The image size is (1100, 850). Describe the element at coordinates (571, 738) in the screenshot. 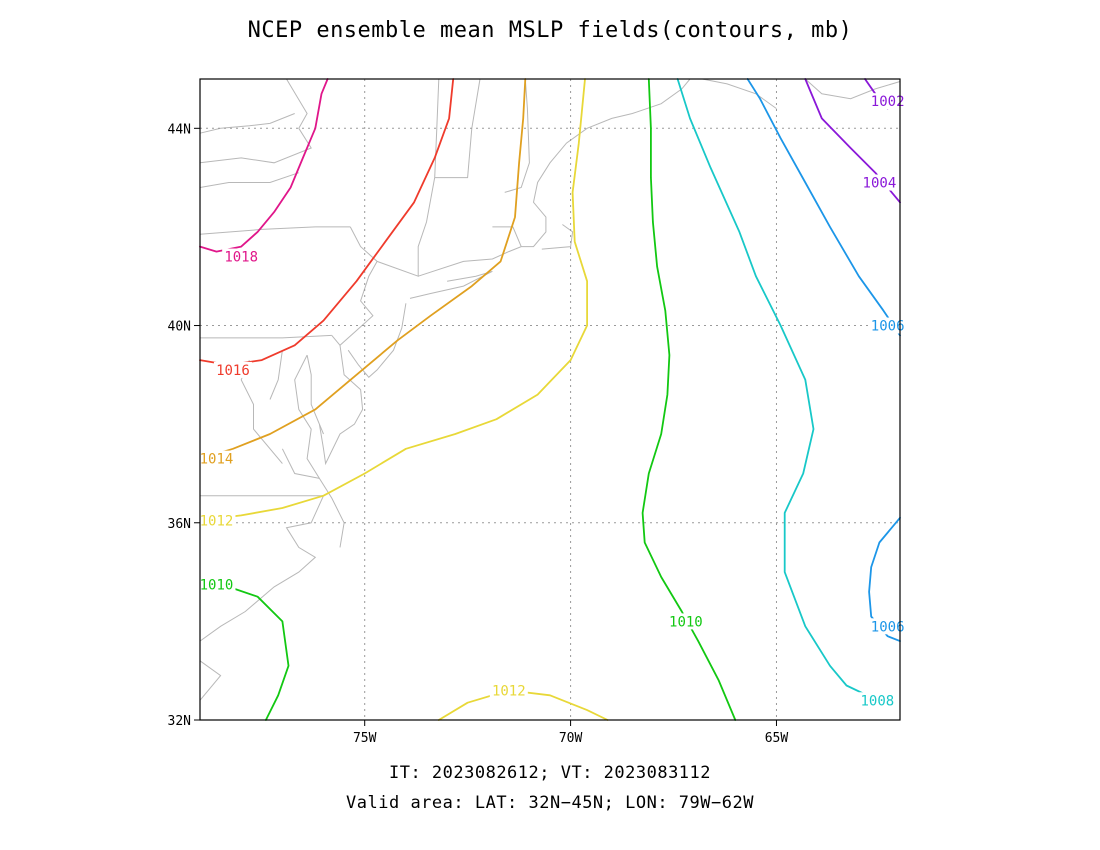

I see `tick-label-lon: 70W` at that location.